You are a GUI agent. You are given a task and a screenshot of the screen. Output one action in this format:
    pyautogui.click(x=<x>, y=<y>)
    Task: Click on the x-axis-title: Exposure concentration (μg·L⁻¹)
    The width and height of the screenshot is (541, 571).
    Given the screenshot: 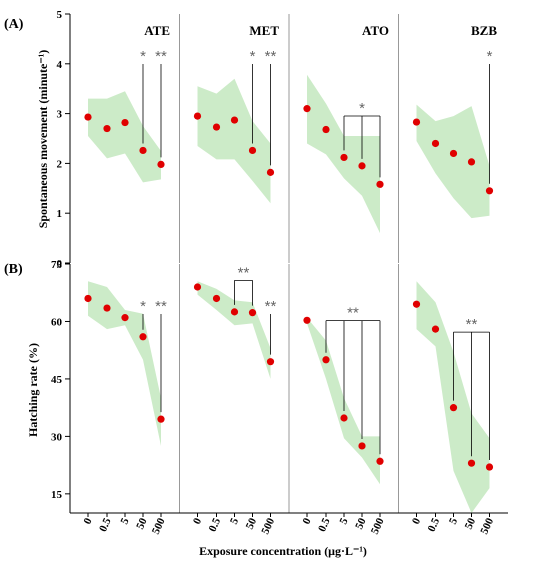 What is the action you would take?
    pyautogui.click(x=283, y=551)
    